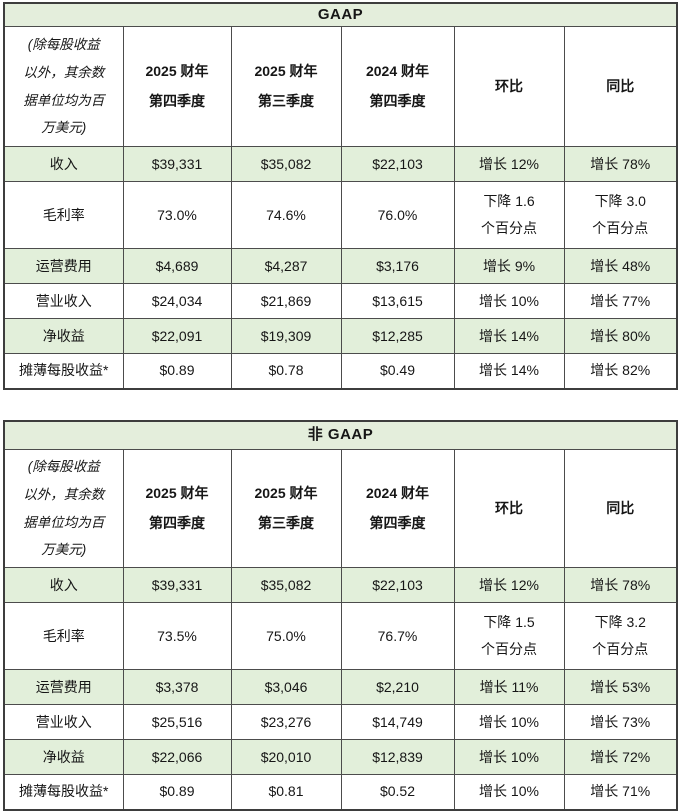 The image size is (679, 811). Describe the element at coordinates (397, 301) in the screenshot. I see `value-cell: $13,615` at that location.